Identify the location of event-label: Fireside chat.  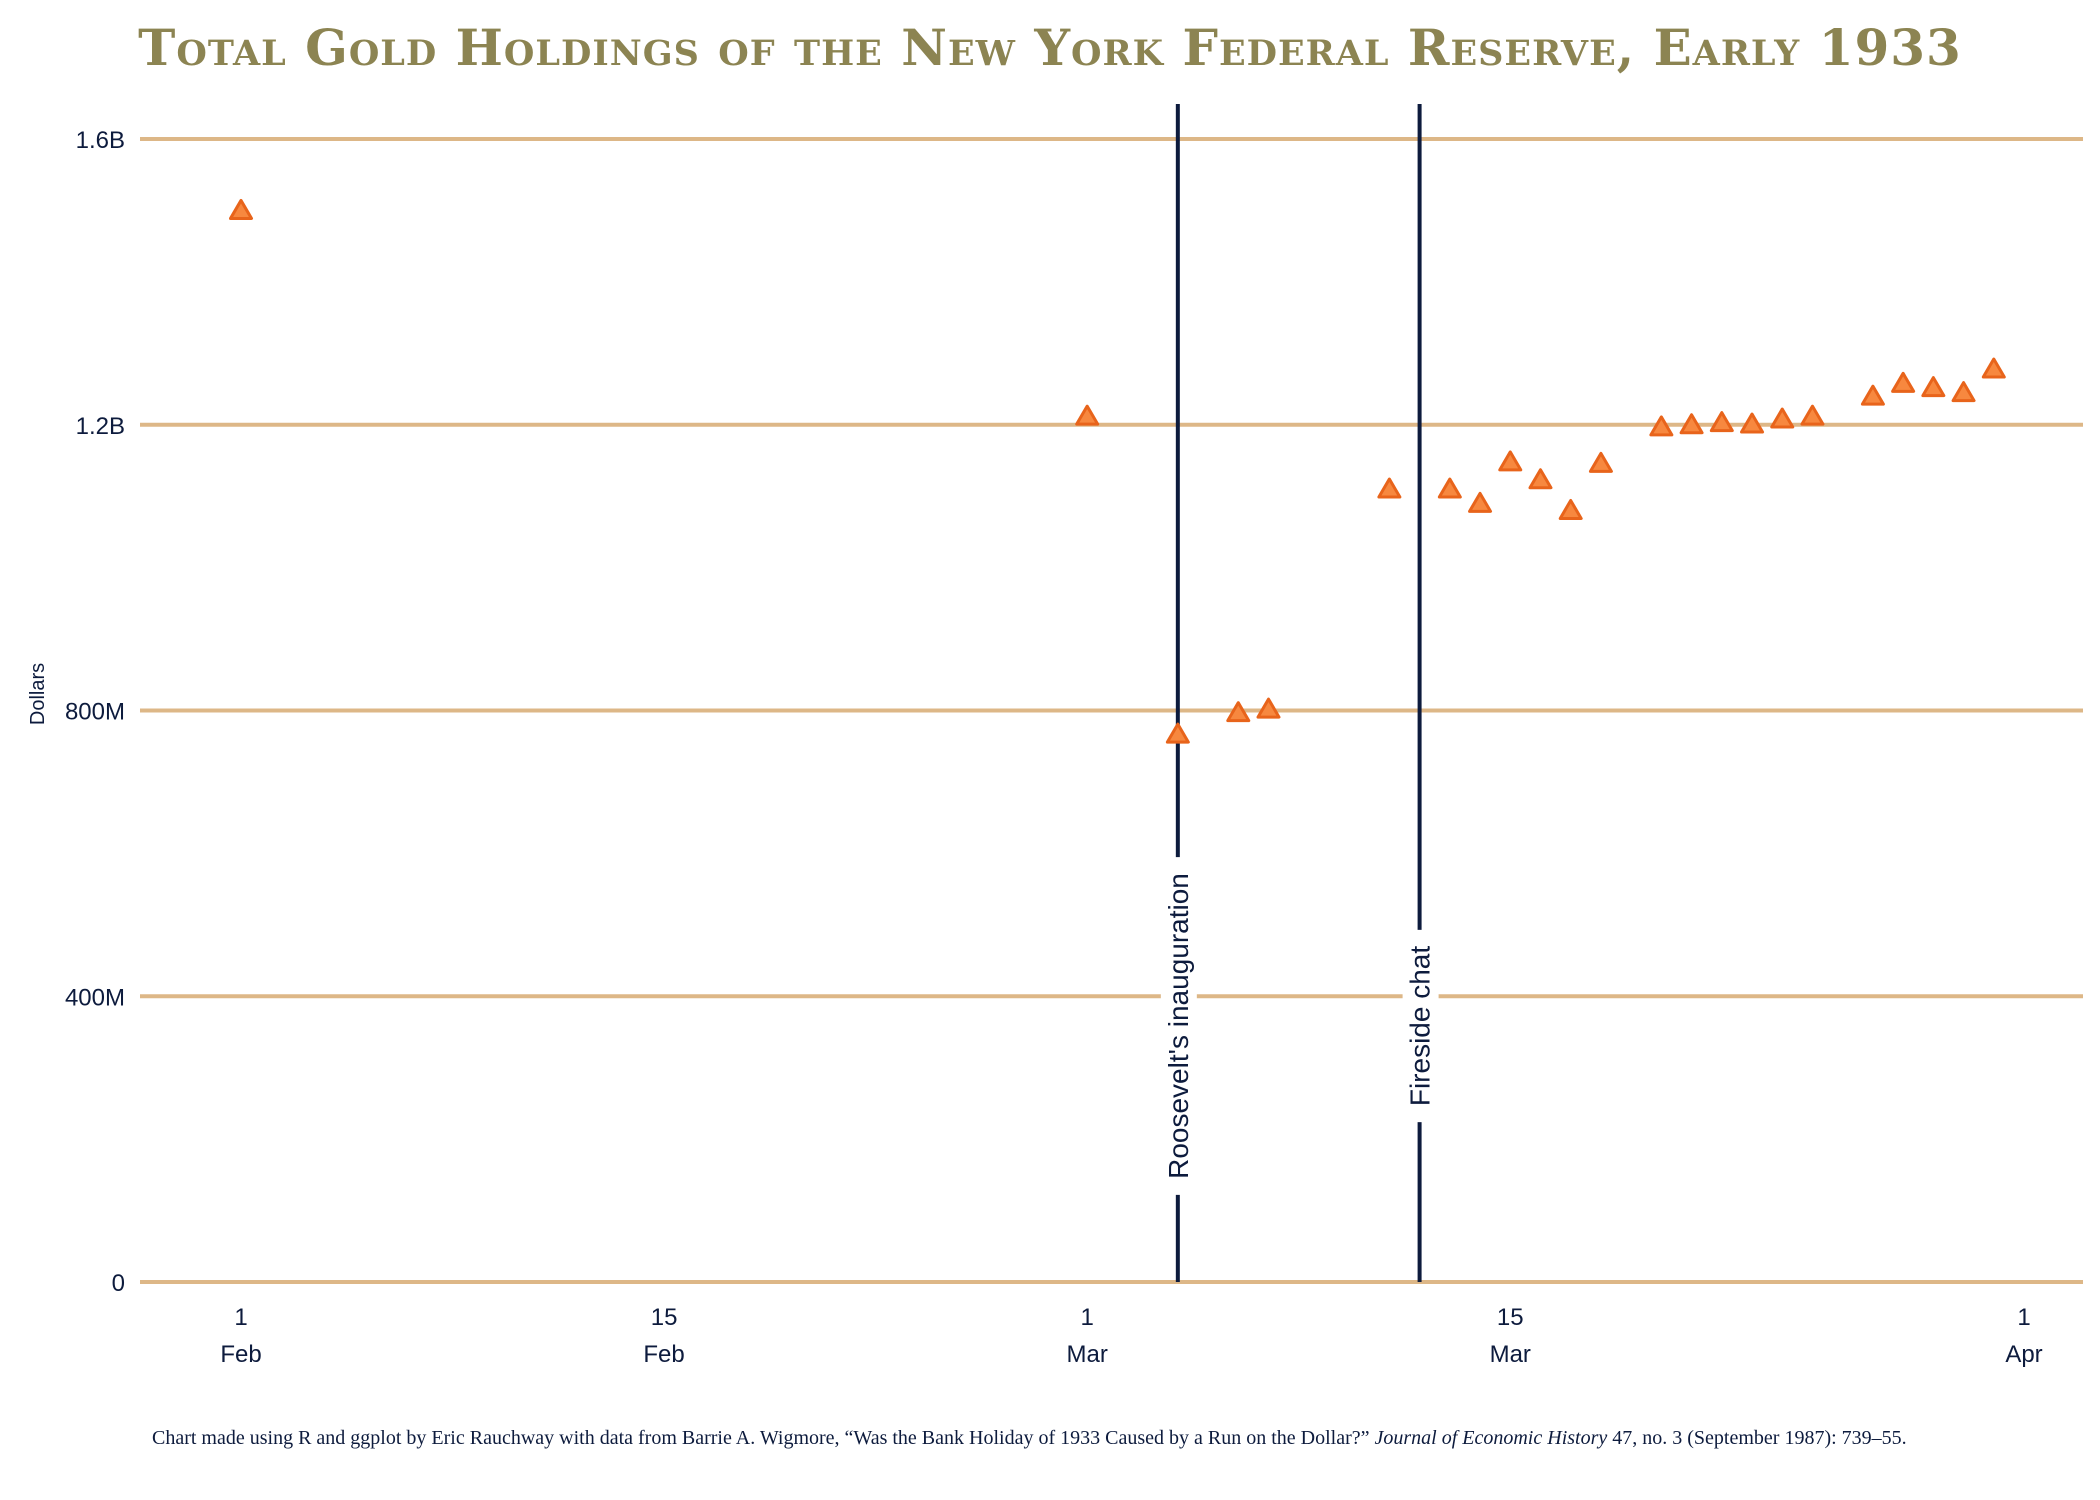
(1420, 1026).